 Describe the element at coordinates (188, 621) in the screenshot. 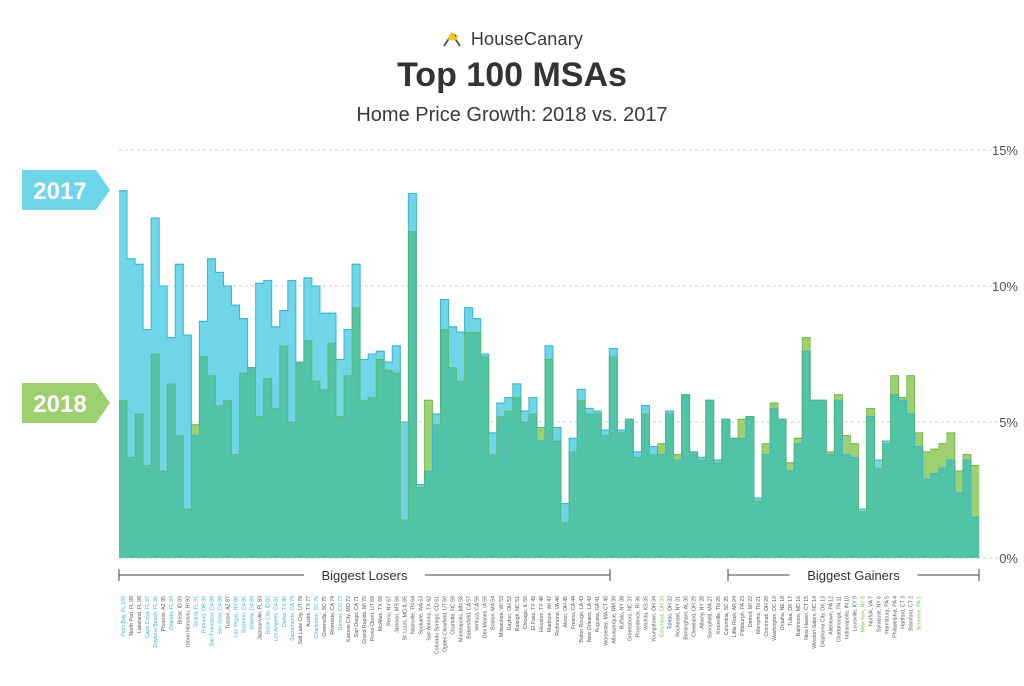

I see `x-tick-label: Urban Honolulu, HI 92` at that location.